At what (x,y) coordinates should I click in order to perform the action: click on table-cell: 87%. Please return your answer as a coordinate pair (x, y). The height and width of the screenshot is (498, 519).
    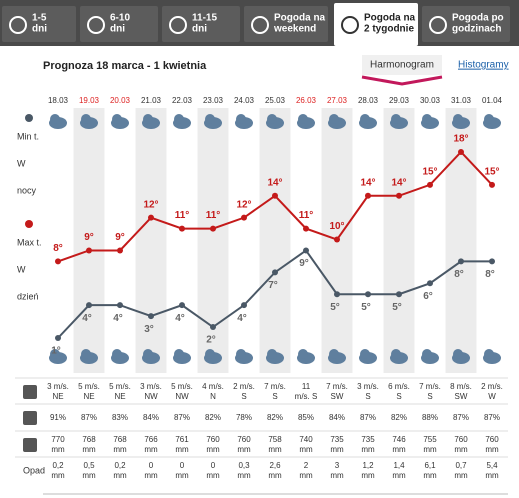
    Looking at the image, I should click on (368, 417).